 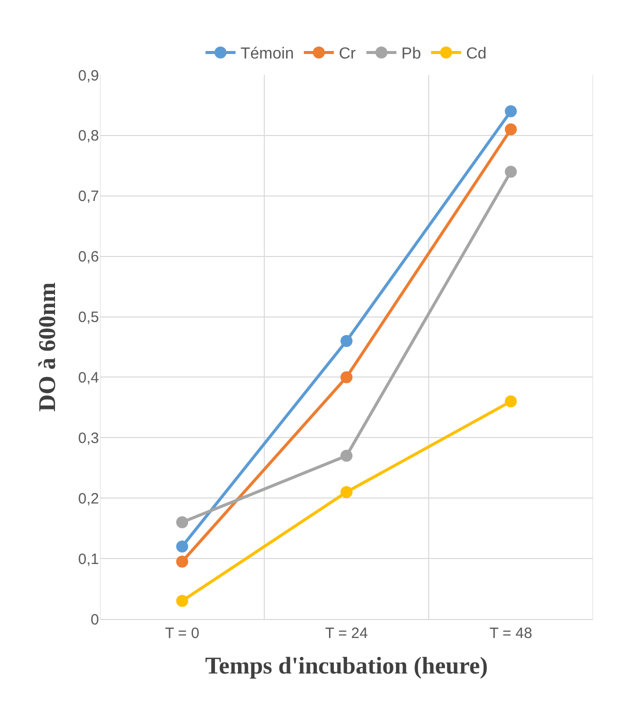 I want to click on y-tick-label: 0,4, so click(x=88, y=377).